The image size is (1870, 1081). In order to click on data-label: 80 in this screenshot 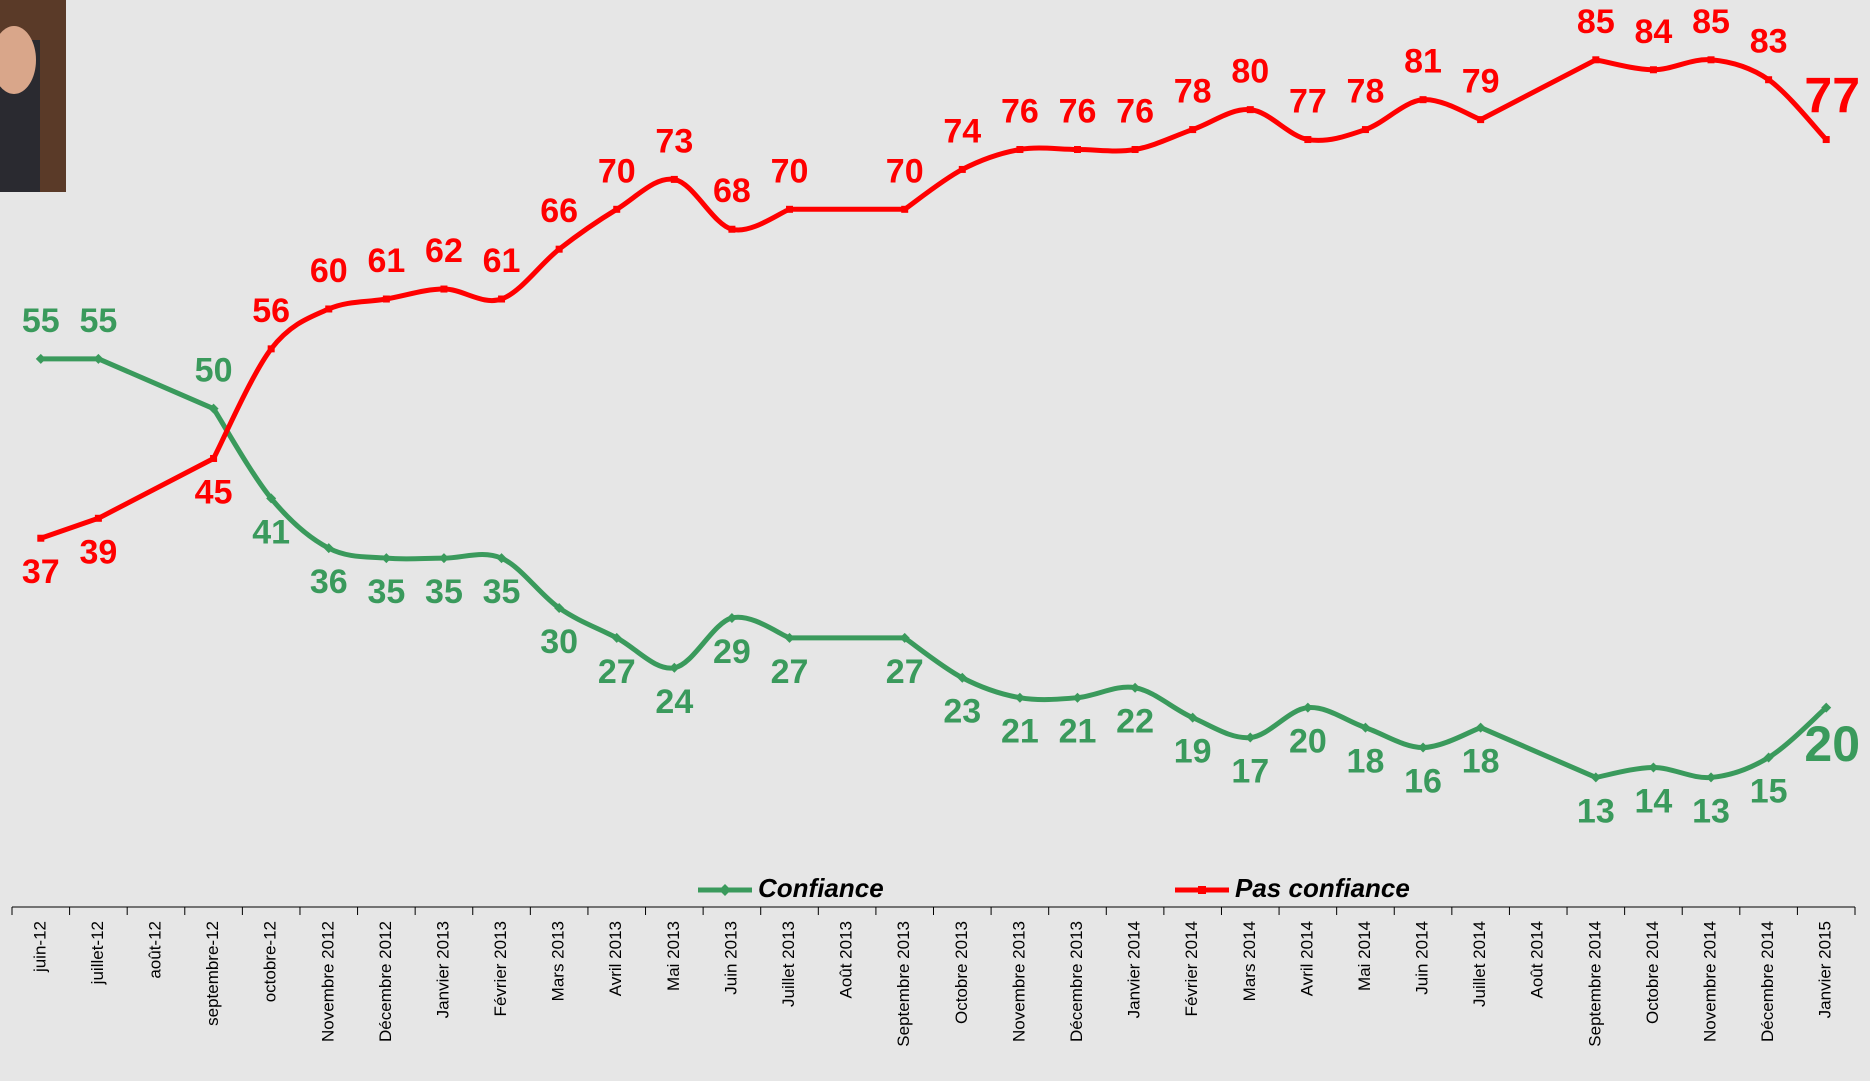, I will do `click(1250, 72)`.